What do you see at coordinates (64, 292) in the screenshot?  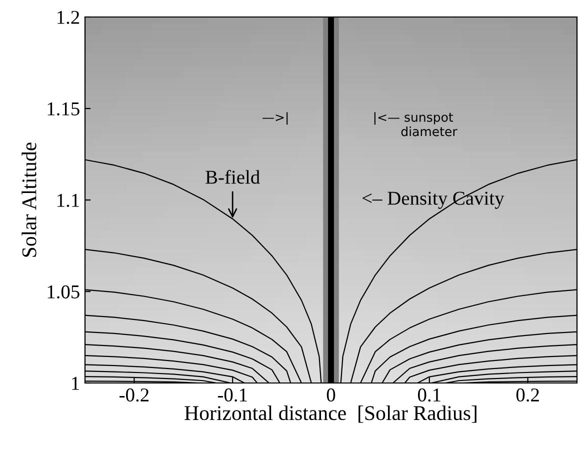 I see `y-tick-label: 1.05` at bounding box center [64, 292].